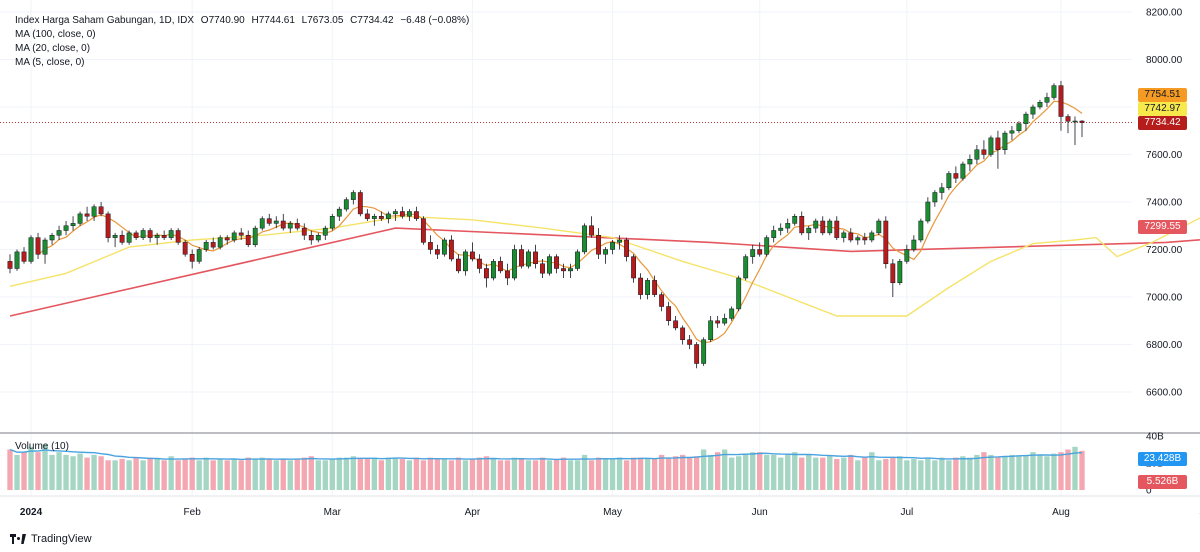 This screenshot has height=552, width=1200. I want to click on volume-legend: Volume (10), so click(42, 446).